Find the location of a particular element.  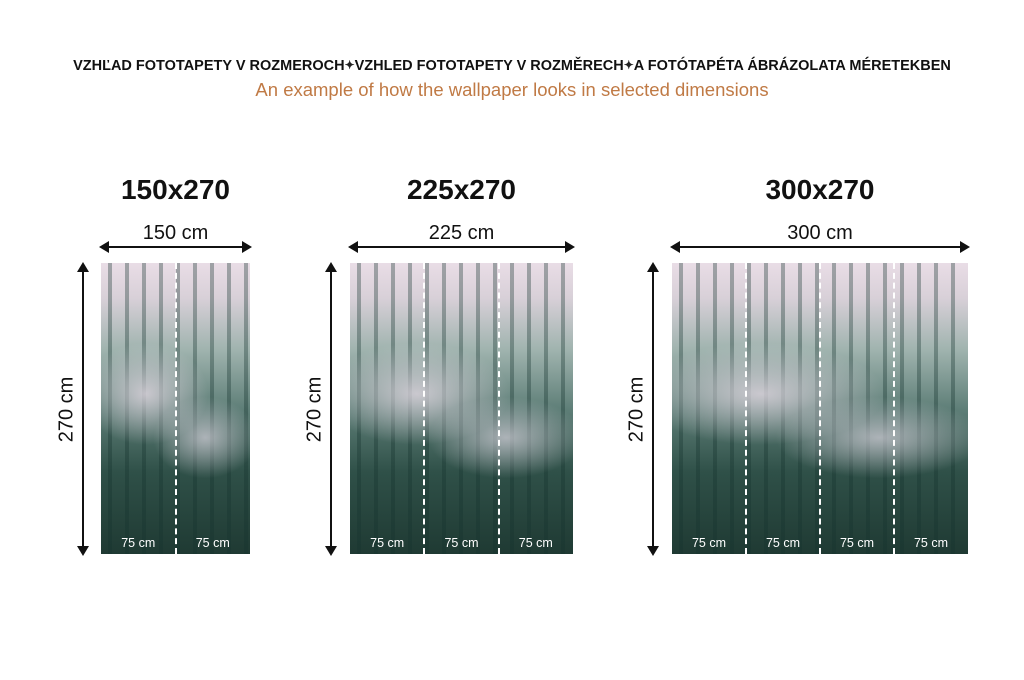

variant-title: 225x270 is located at coordinates (461, 189).